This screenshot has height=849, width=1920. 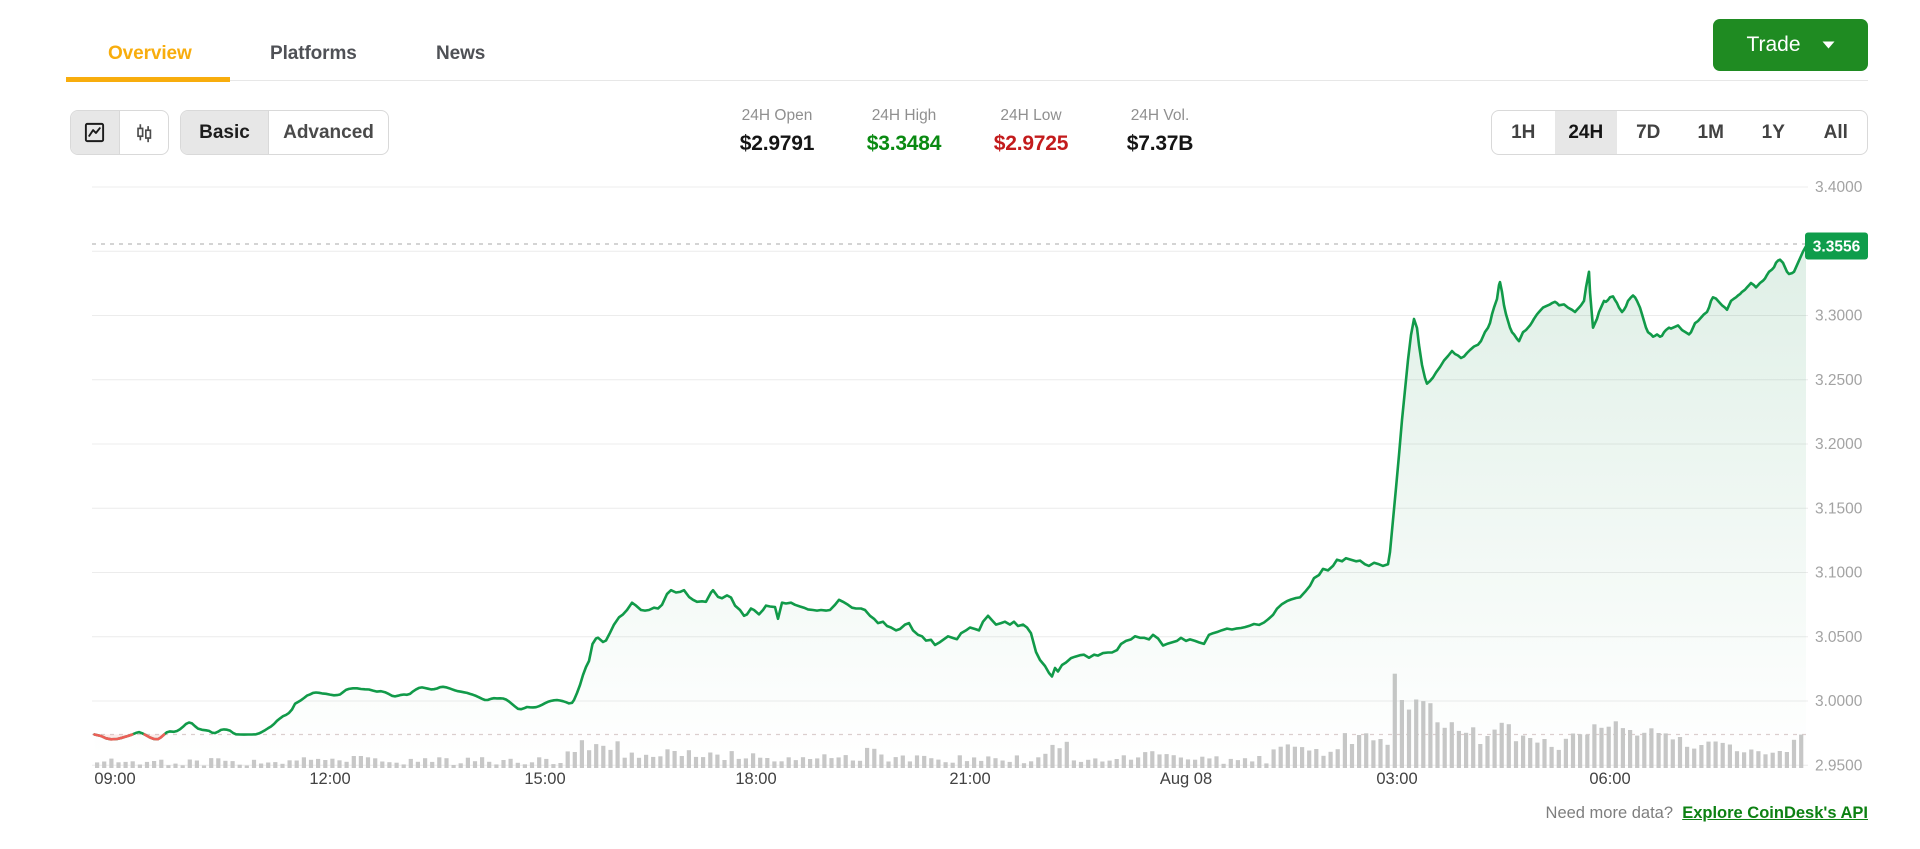 I want to click on svg-text: 3.1000, so click(x=1839, y=573).